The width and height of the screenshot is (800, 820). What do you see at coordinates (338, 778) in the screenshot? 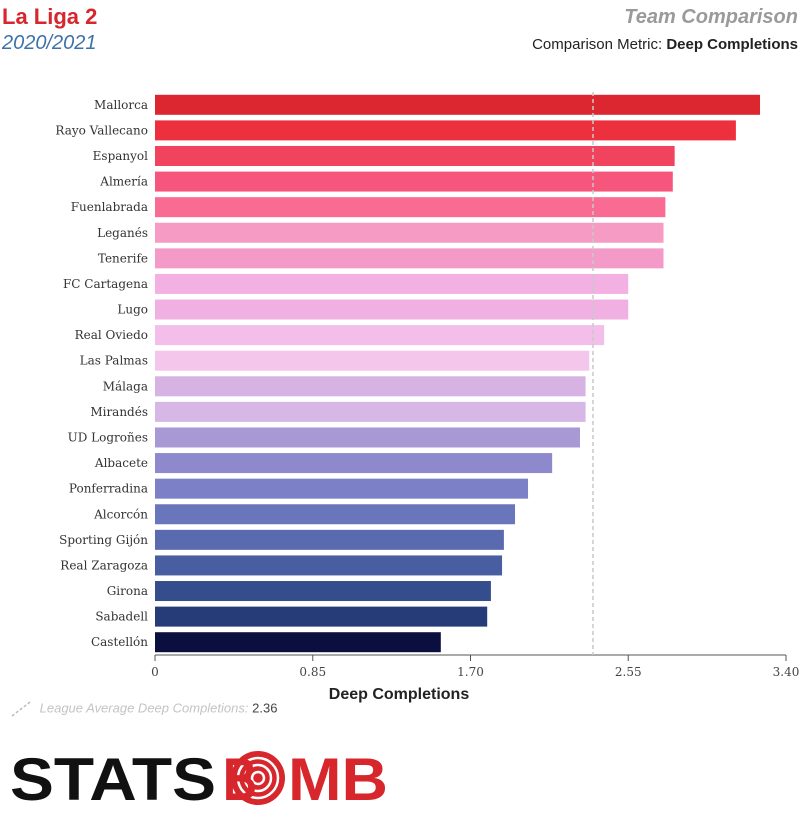
I see `logo-text-mb: MB` at bounding box center [338, 778].